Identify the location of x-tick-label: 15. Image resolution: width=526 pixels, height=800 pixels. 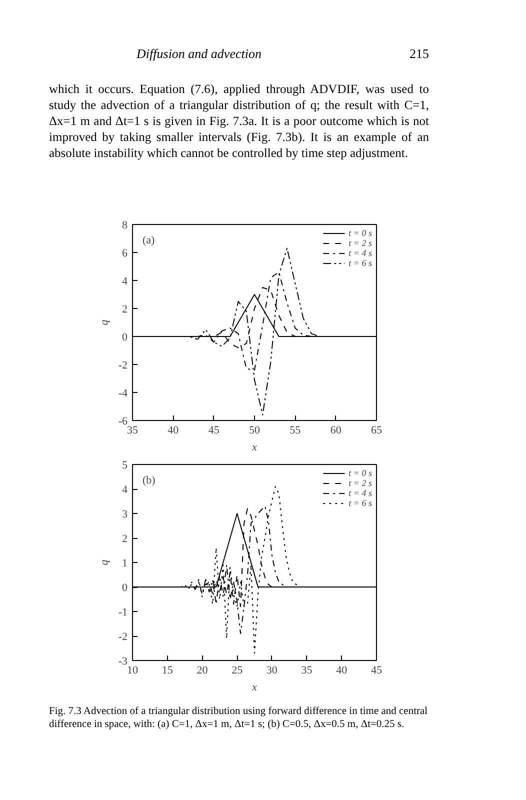
(168, 670).